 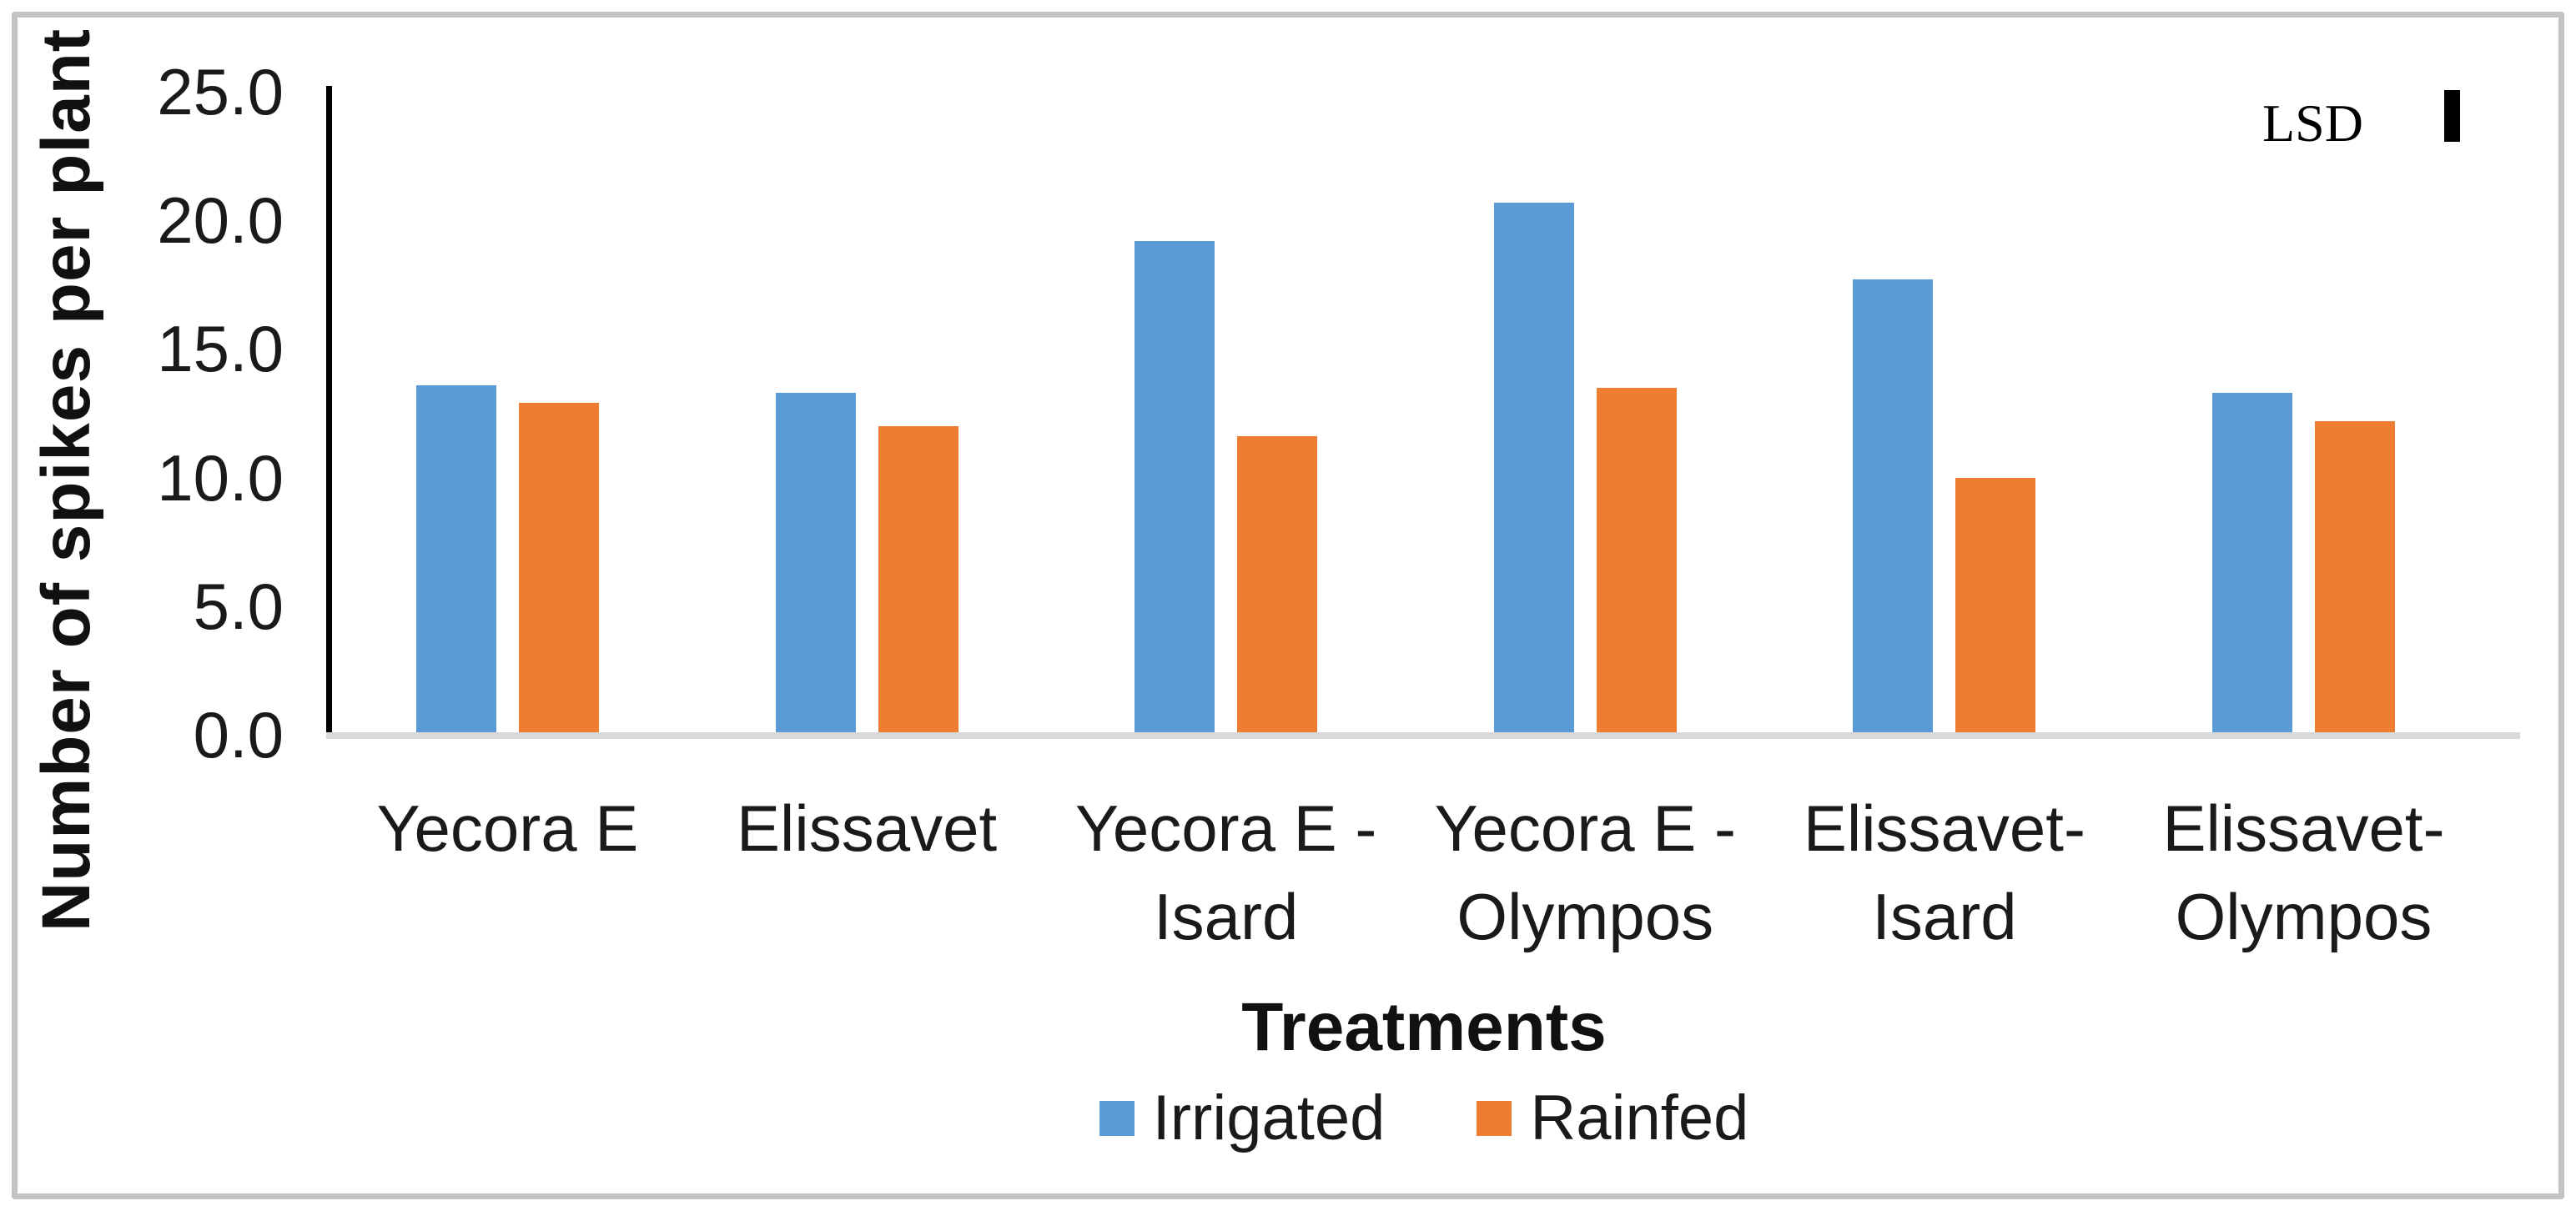 I want to click on category-label-line: Yecora E, so click(x=507, y=828).